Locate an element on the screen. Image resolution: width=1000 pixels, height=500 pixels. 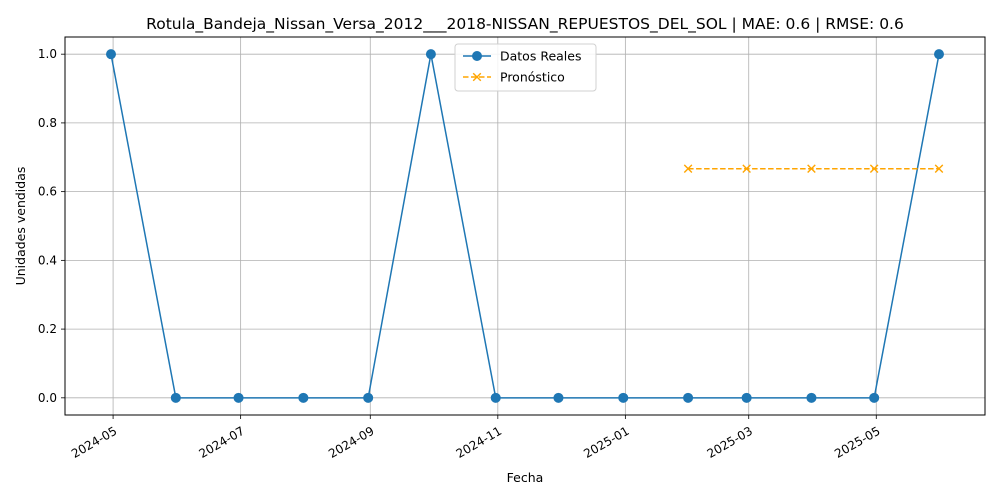
x-axis-label: Fecha is located at coordinates (525, 477).